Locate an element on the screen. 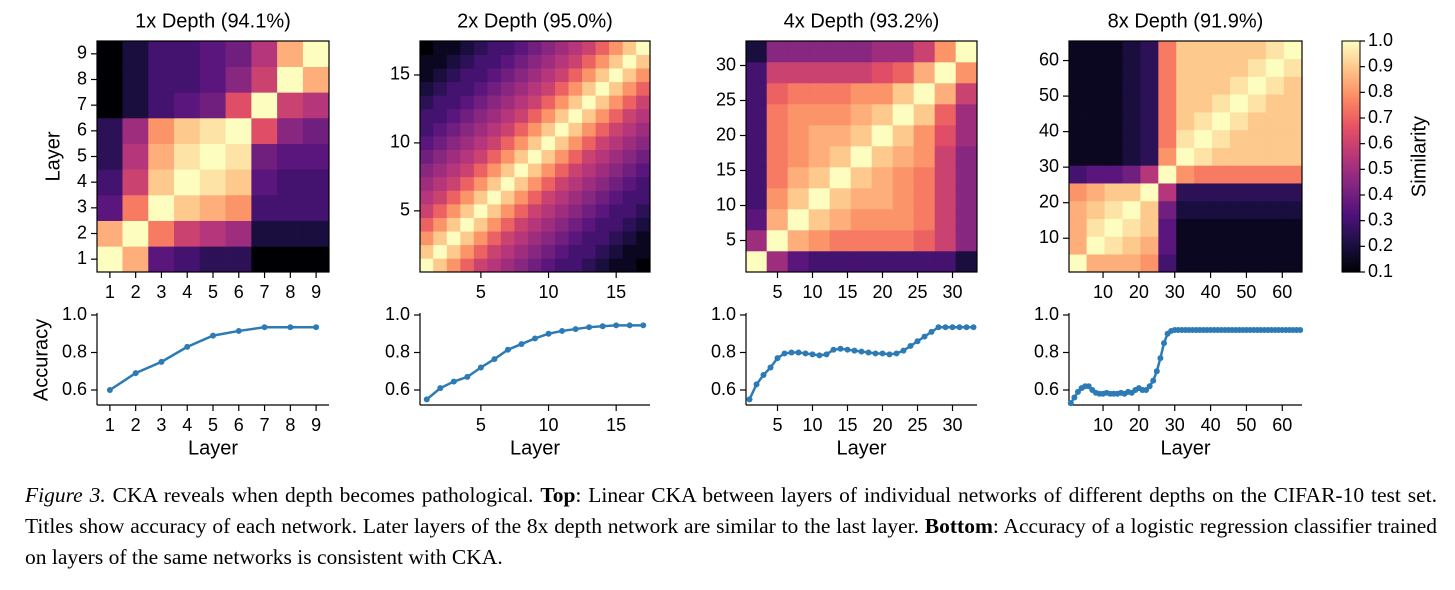 This screenshot has height=590, width=1455. y-tick-label: 1.0 is located at coordinates (74, 314).